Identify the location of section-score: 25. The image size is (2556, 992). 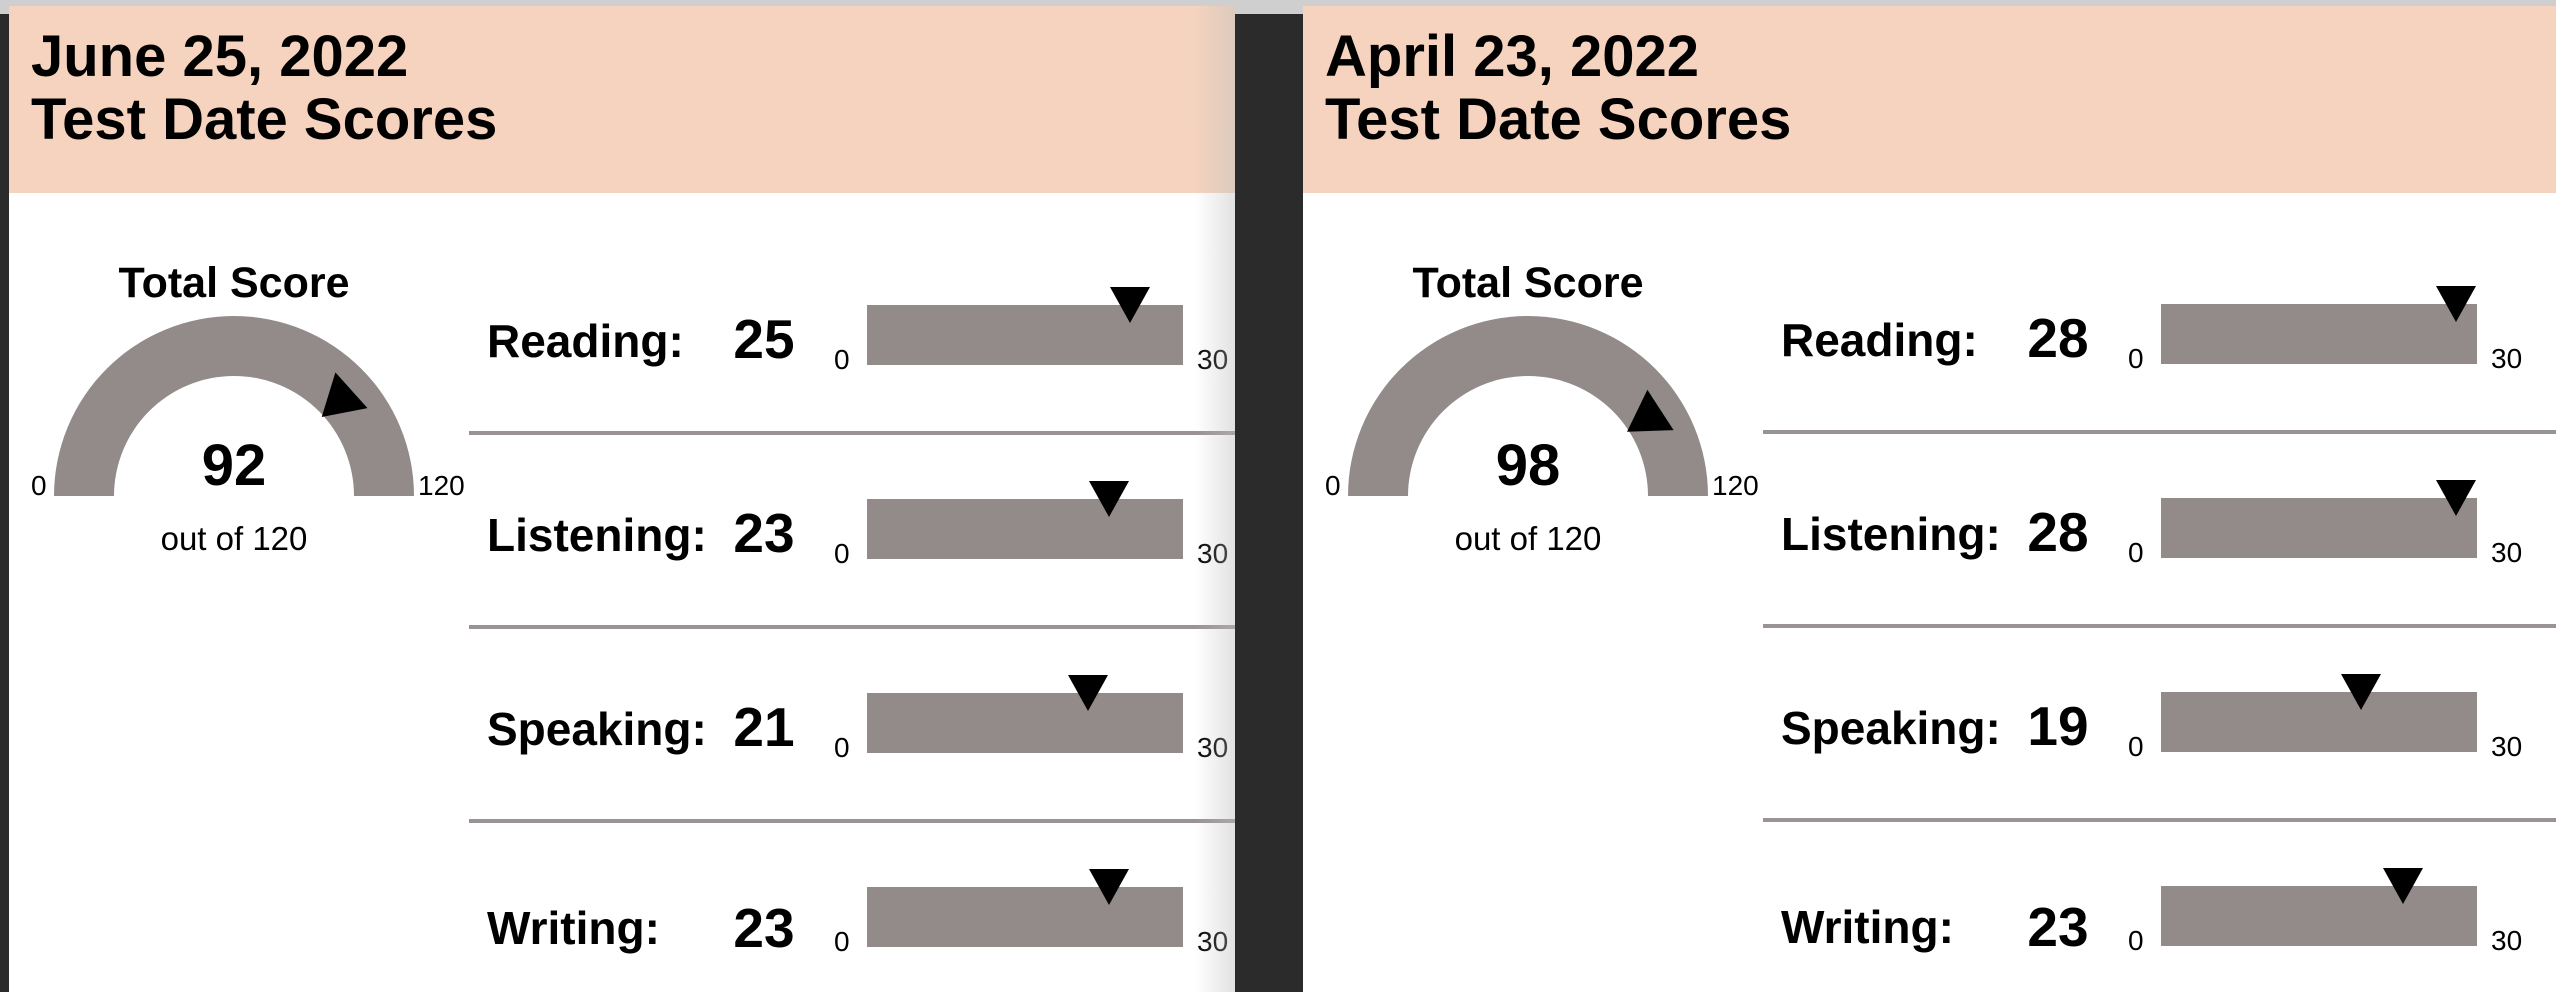
(764, 339).